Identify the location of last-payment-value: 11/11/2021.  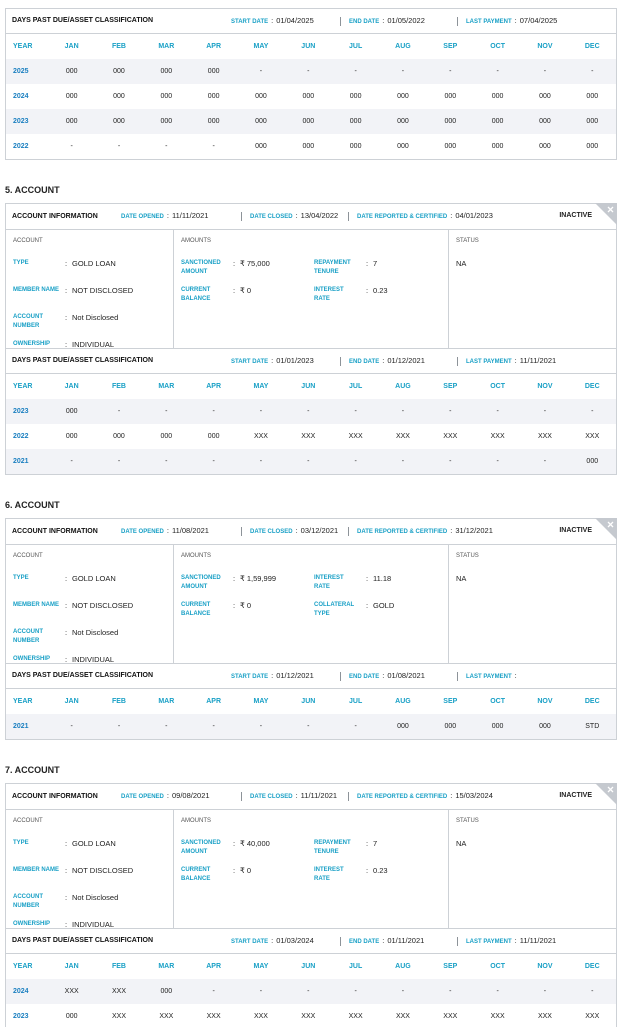
(538, 360).